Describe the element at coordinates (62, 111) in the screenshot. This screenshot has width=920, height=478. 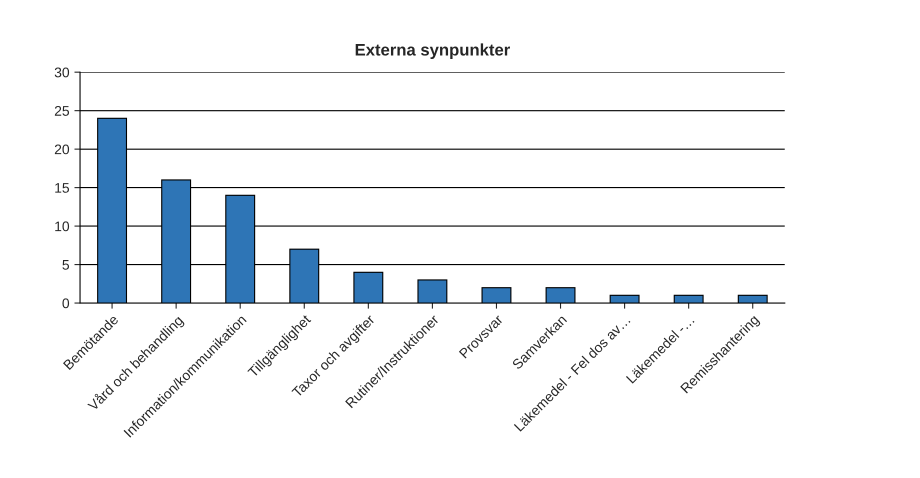
I see `y-tick-label: 25` at that location.